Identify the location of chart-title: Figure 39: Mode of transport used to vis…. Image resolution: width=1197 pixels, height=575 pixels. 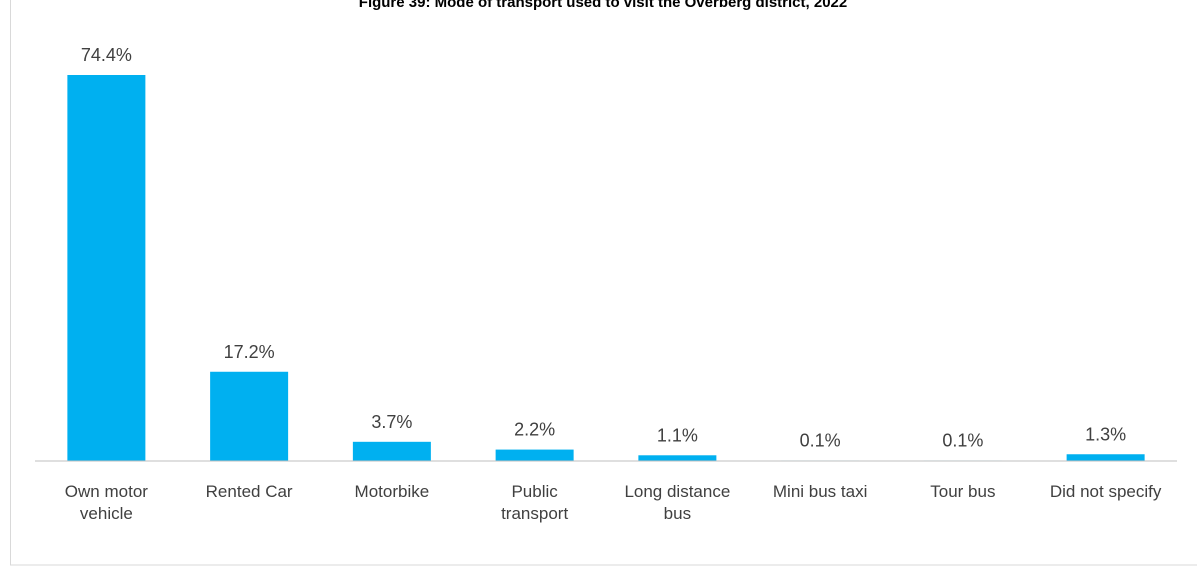
(603, 5).